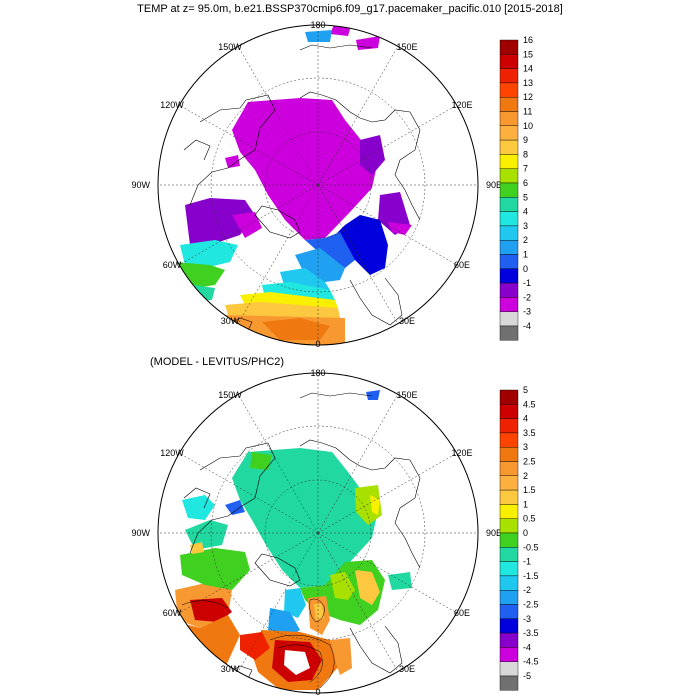 This screenshot has height=700, width=700. What do you see at coordinates (529, 490) in the screenshot?
I see `colorbar-tick-label: 1.5` at bounding box center [529, 490].